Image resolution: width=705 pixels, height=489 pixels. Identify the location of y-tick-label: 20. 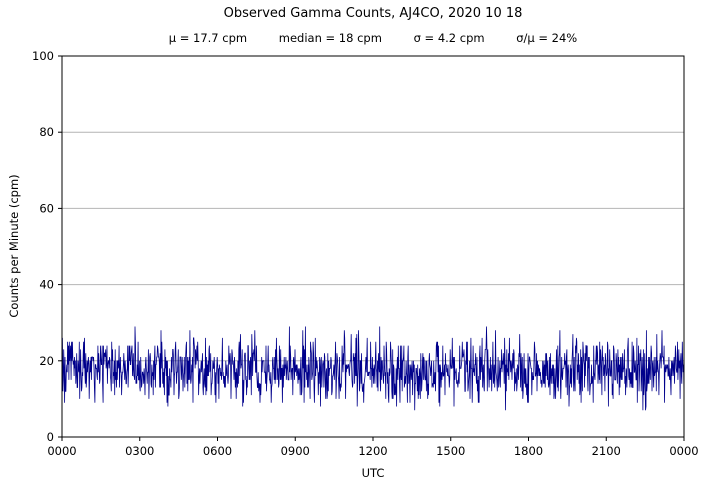
(46, 361).